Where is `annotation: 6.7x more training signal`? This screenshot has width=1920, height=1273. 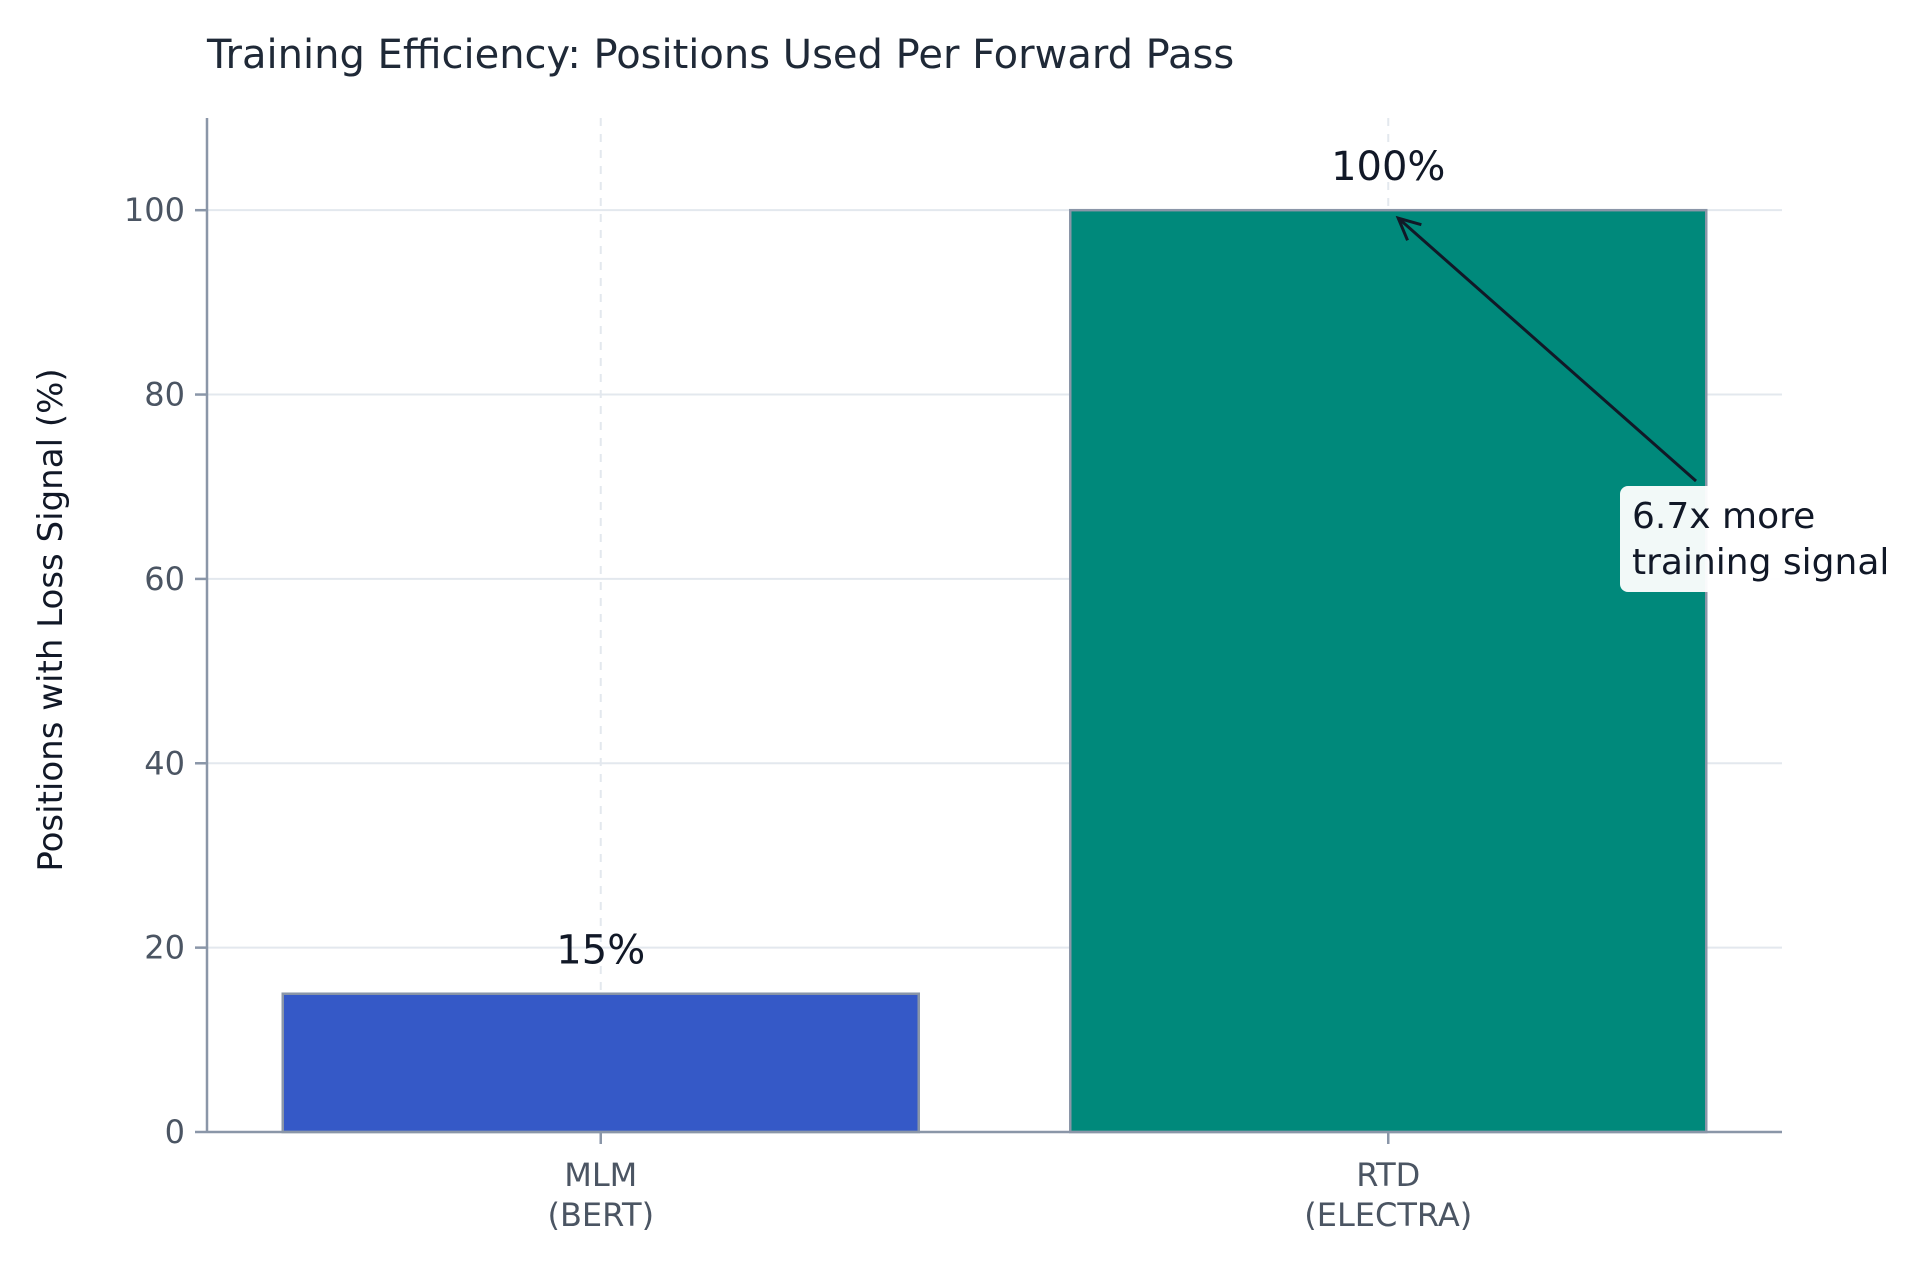 annotation: 6.7x more training signal is located at coordinates (1642, 403).